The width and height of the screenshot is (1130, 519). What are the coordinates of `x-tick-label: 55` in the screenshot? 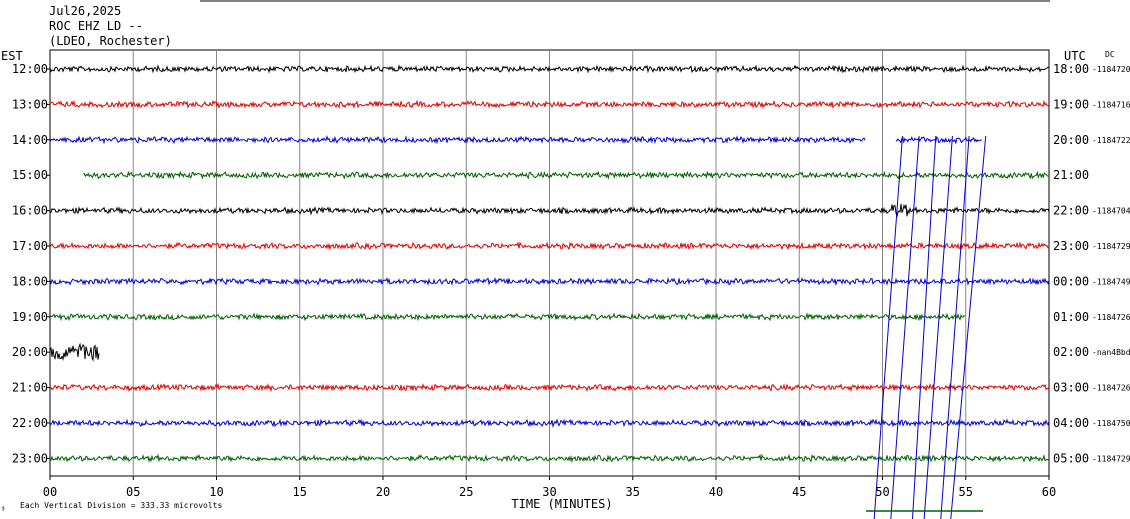 It's located at (966, 492).